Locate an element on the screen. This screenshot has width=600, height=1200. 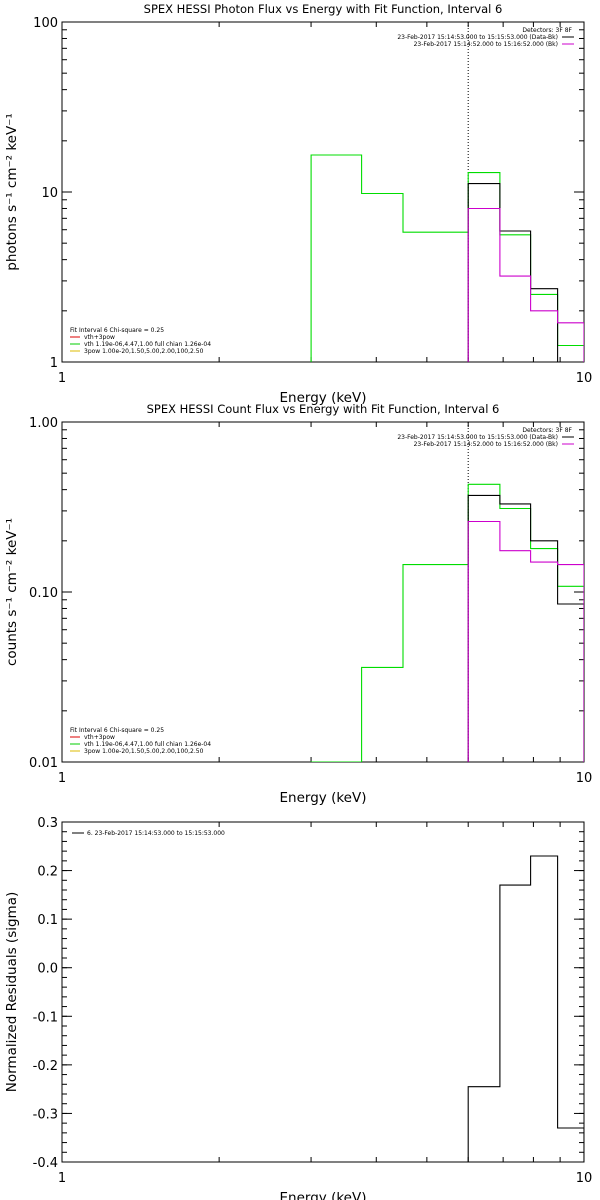
y-tick-label: -0.1 is located at coordinates (45, 1017).